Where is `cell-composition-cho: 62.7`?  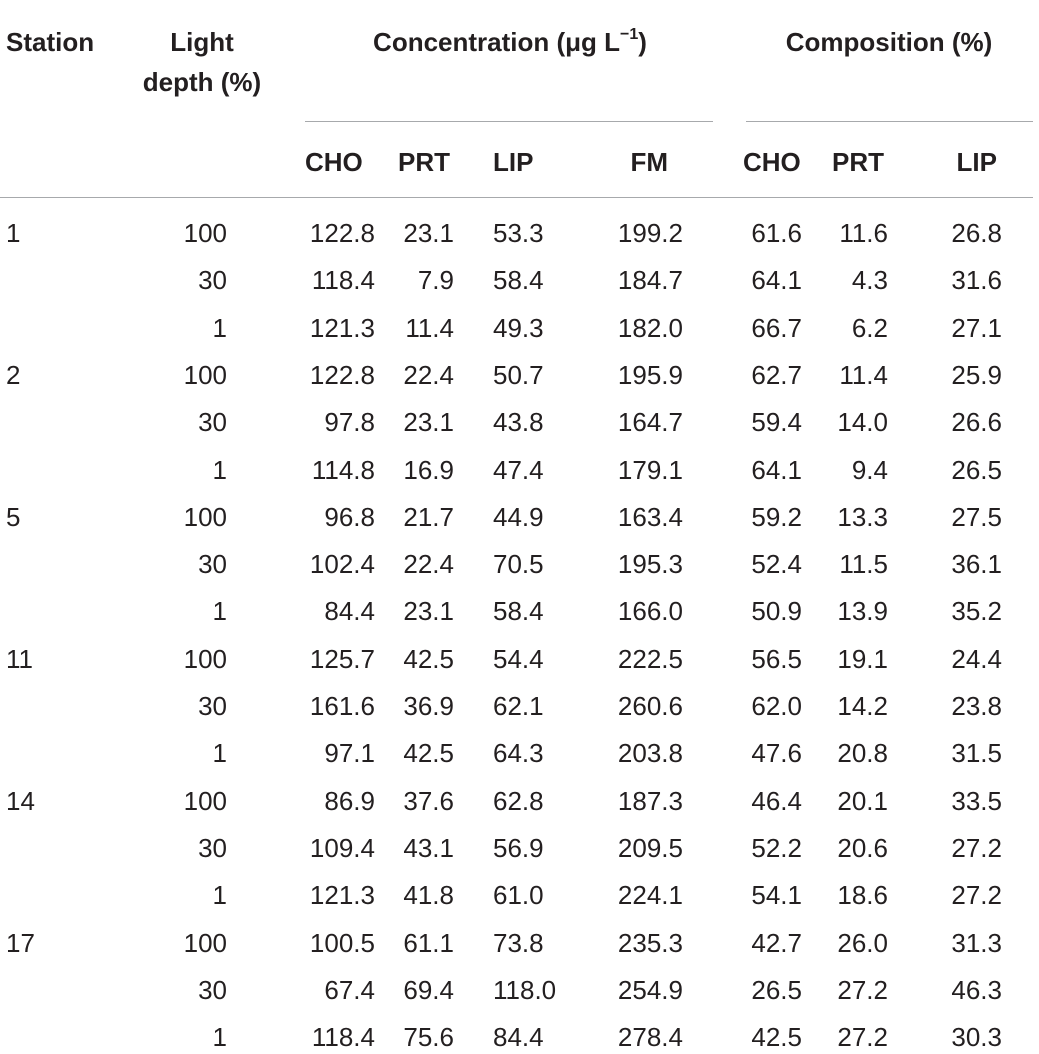 cell-composition-cho: 62.7 is located at coordinates (776, 375).